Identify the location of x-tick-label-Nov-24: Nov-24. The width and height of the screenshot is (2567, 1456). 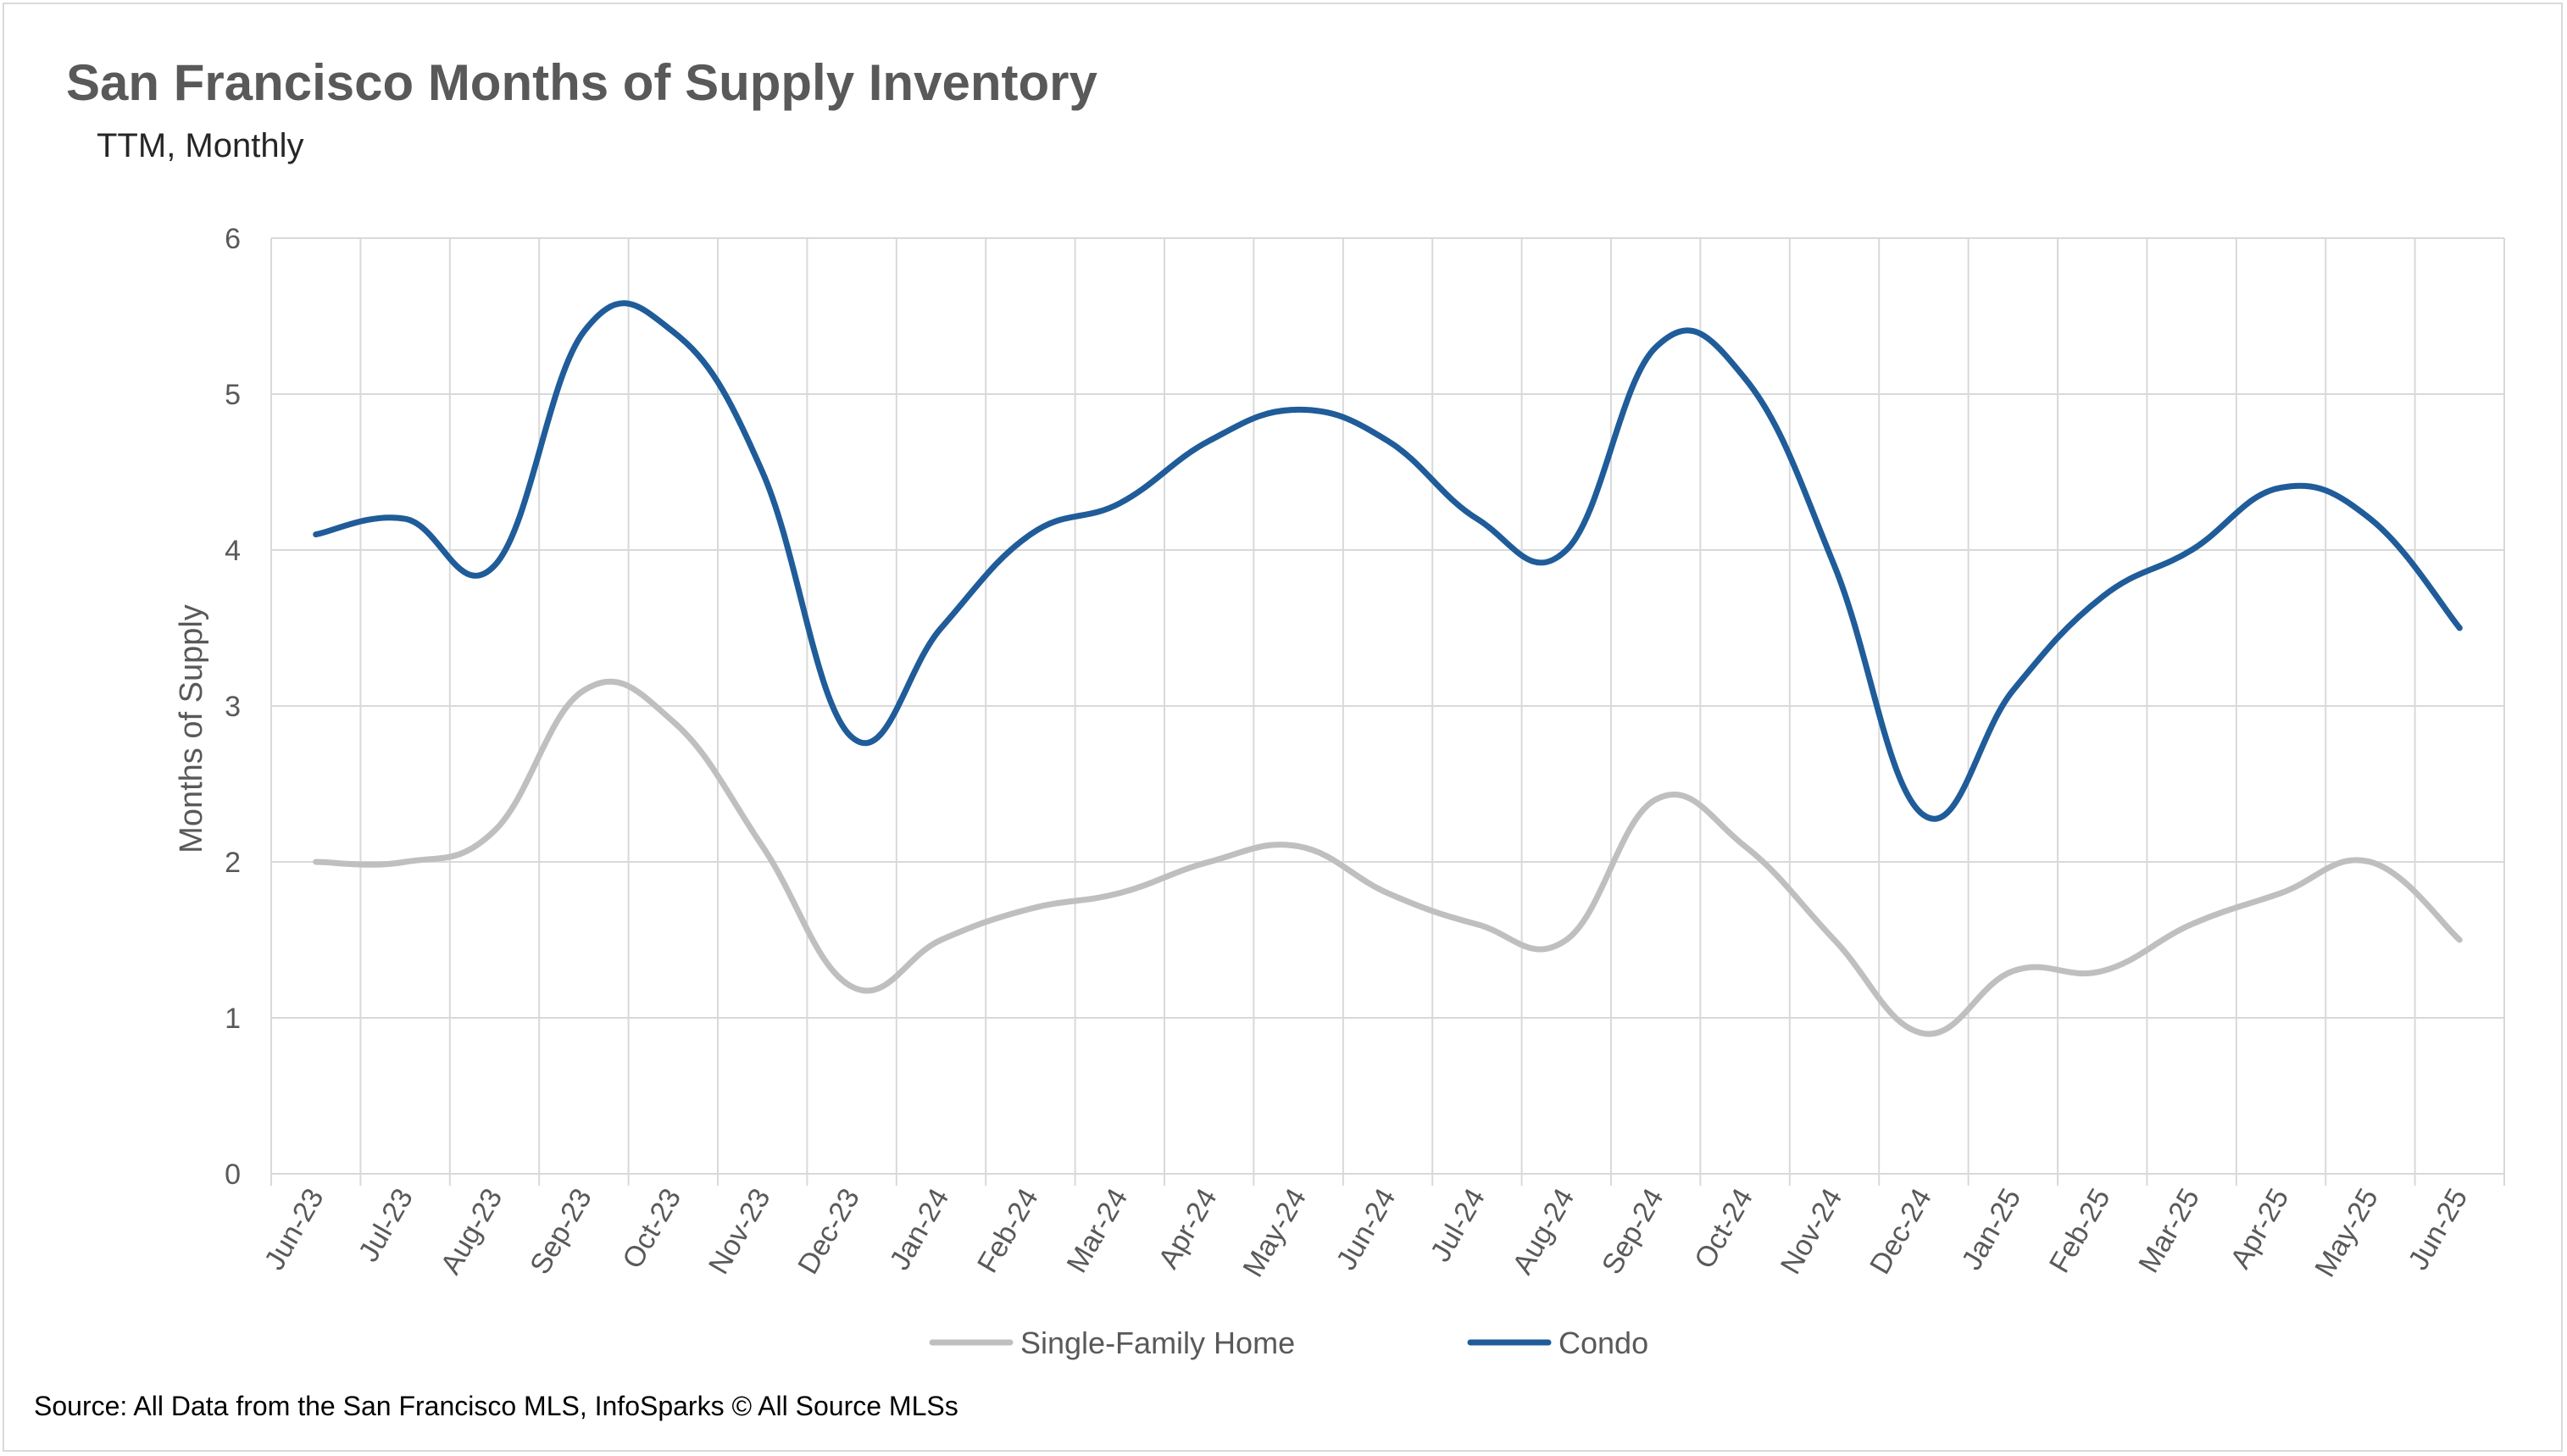
(1812, 1232).